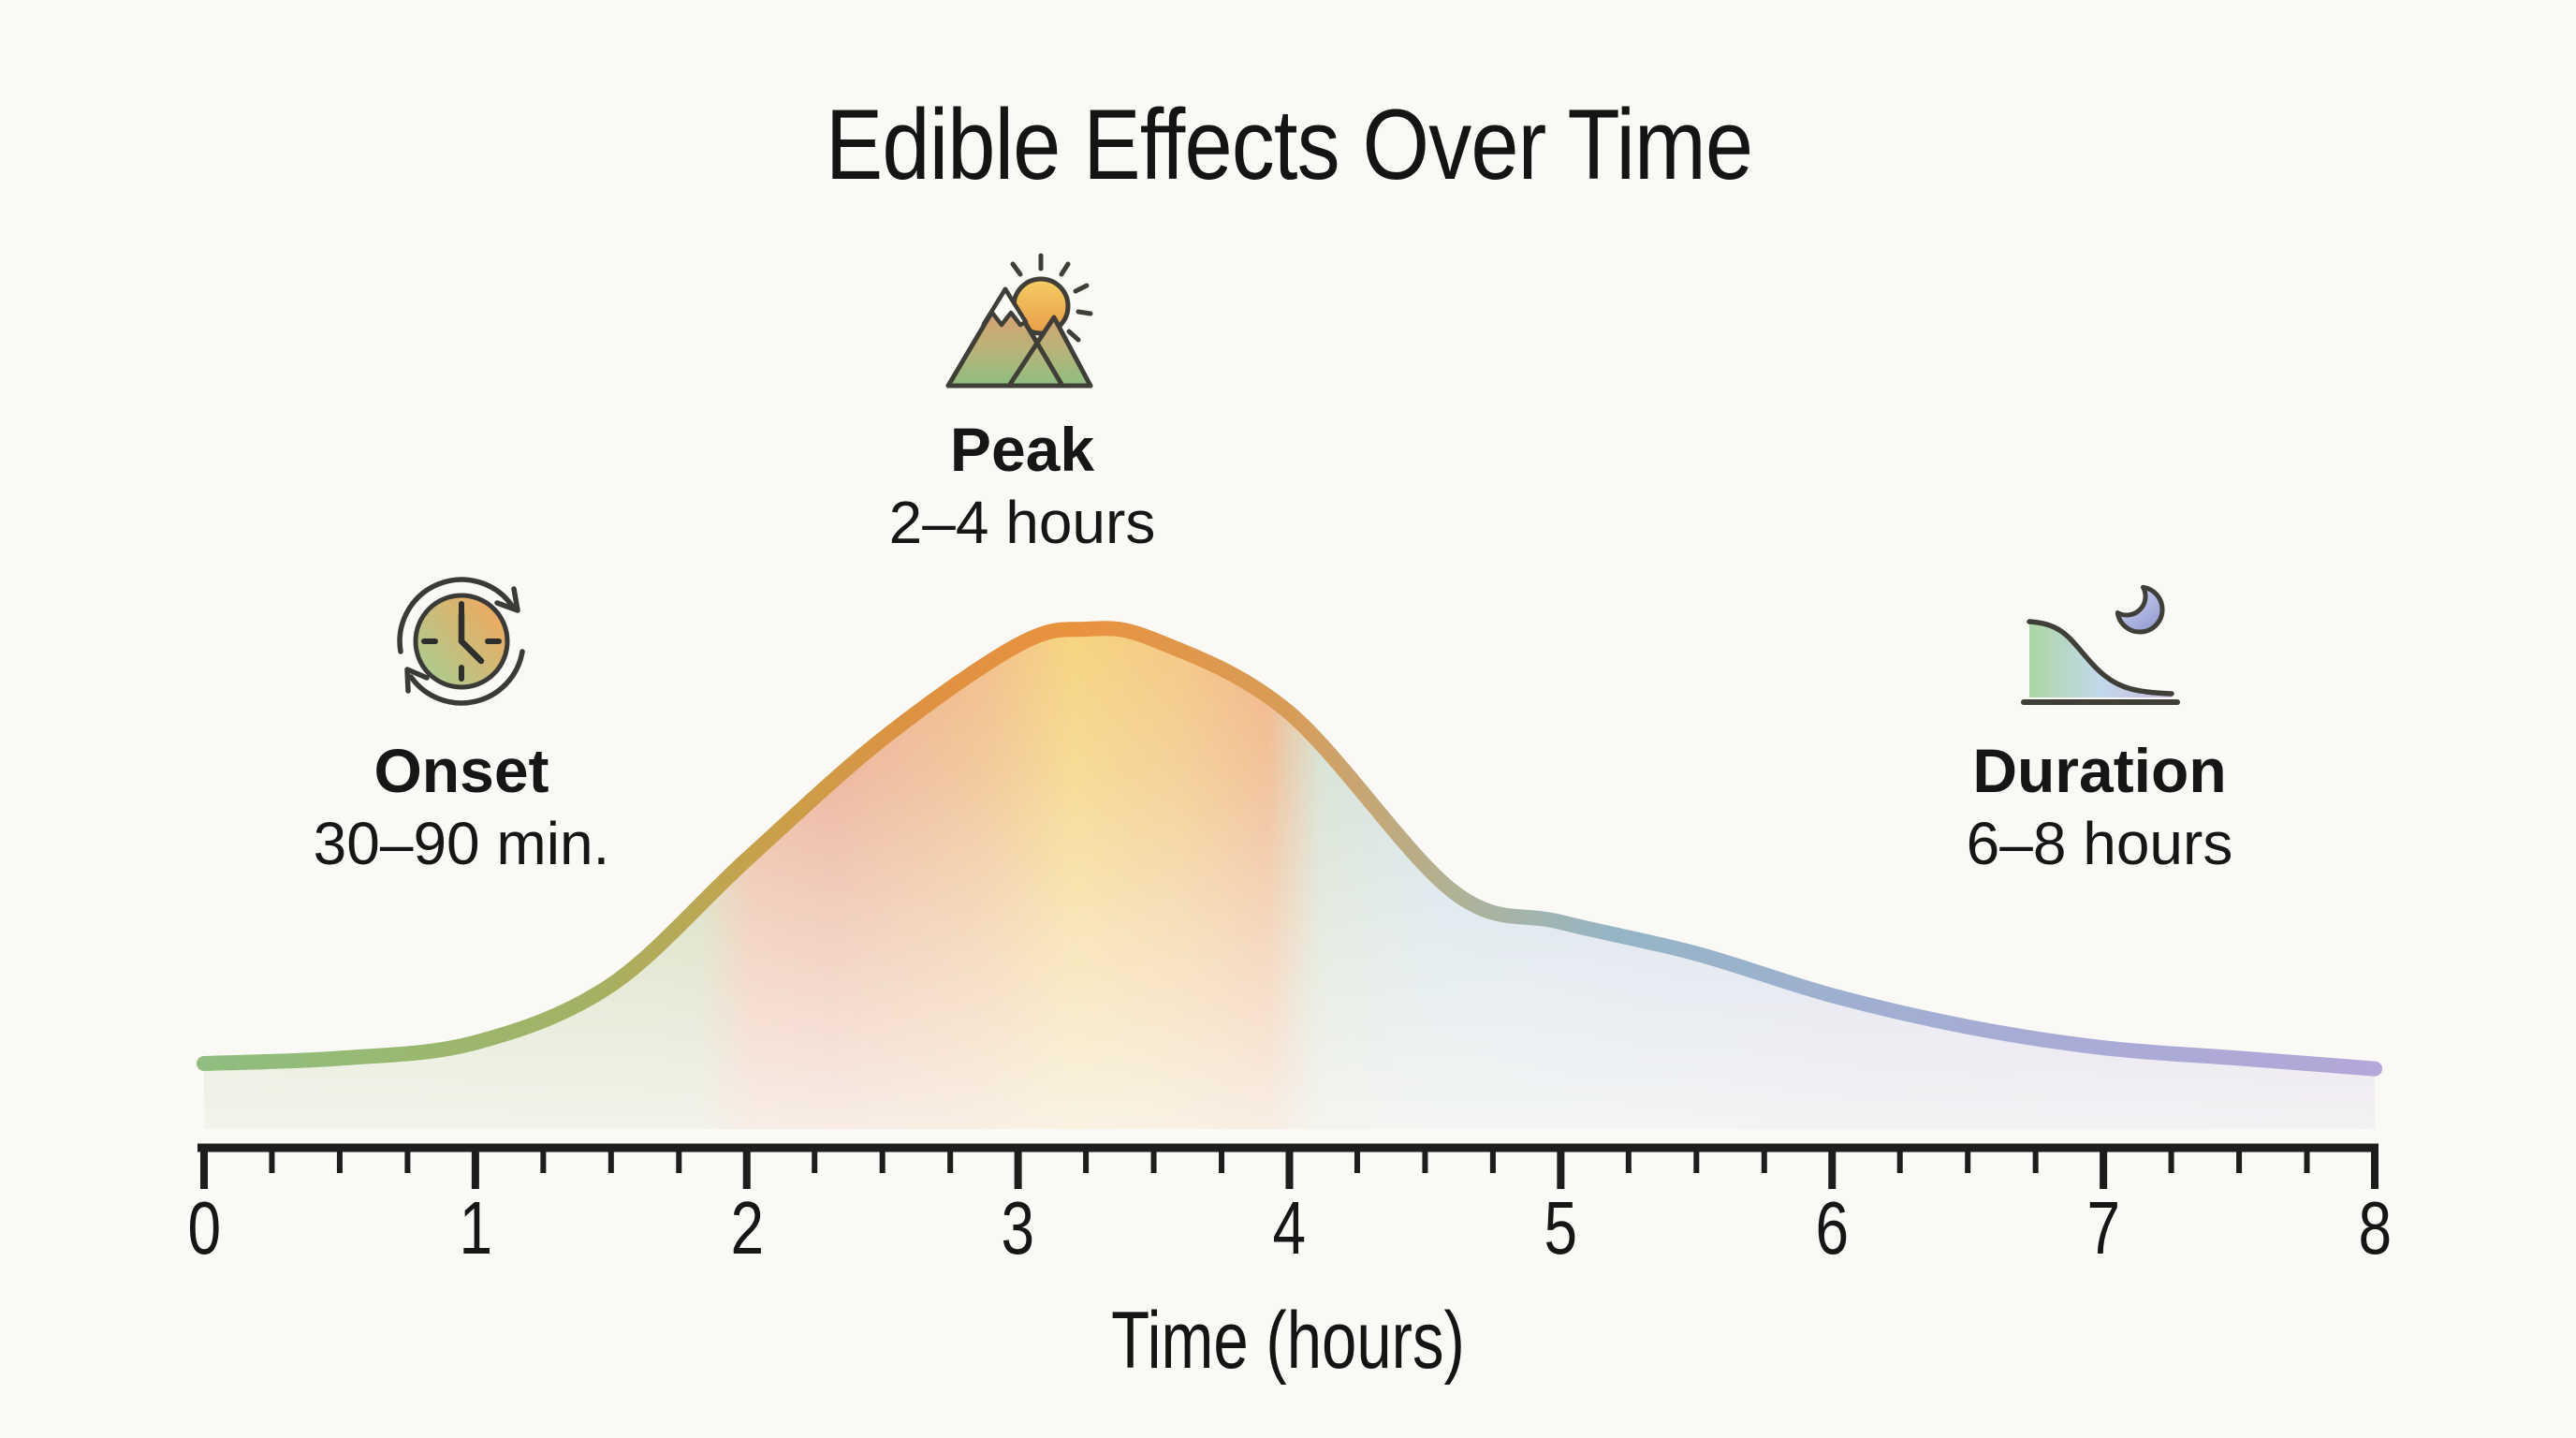  Describe the element at coordinates (471, 637) in the screenshot. I see `clock-hands` at that location.